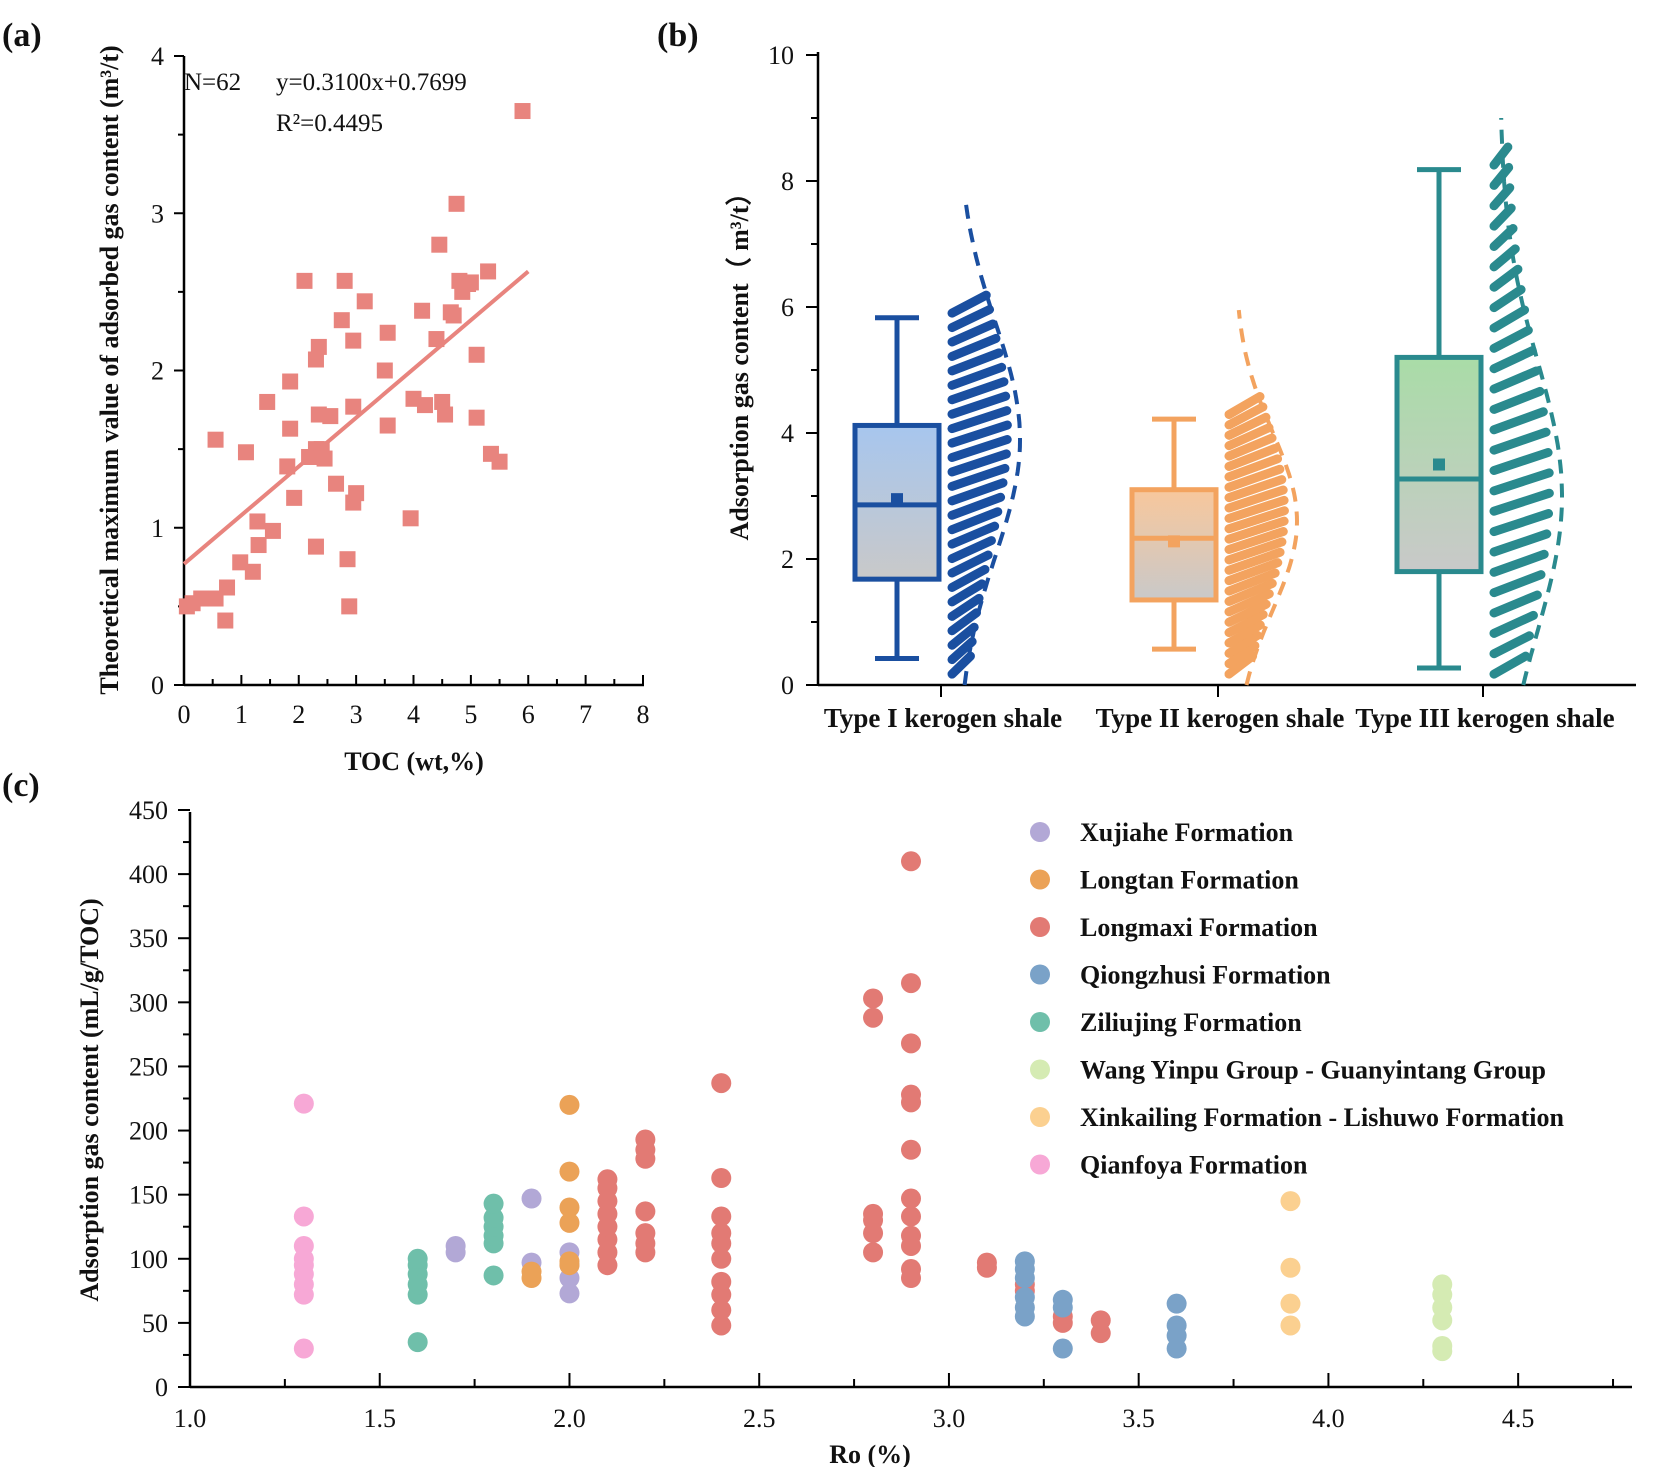 The width and height of the screenshot is (1654, 1467). I want to click on chart-a-fit-line, so click(356, 417).